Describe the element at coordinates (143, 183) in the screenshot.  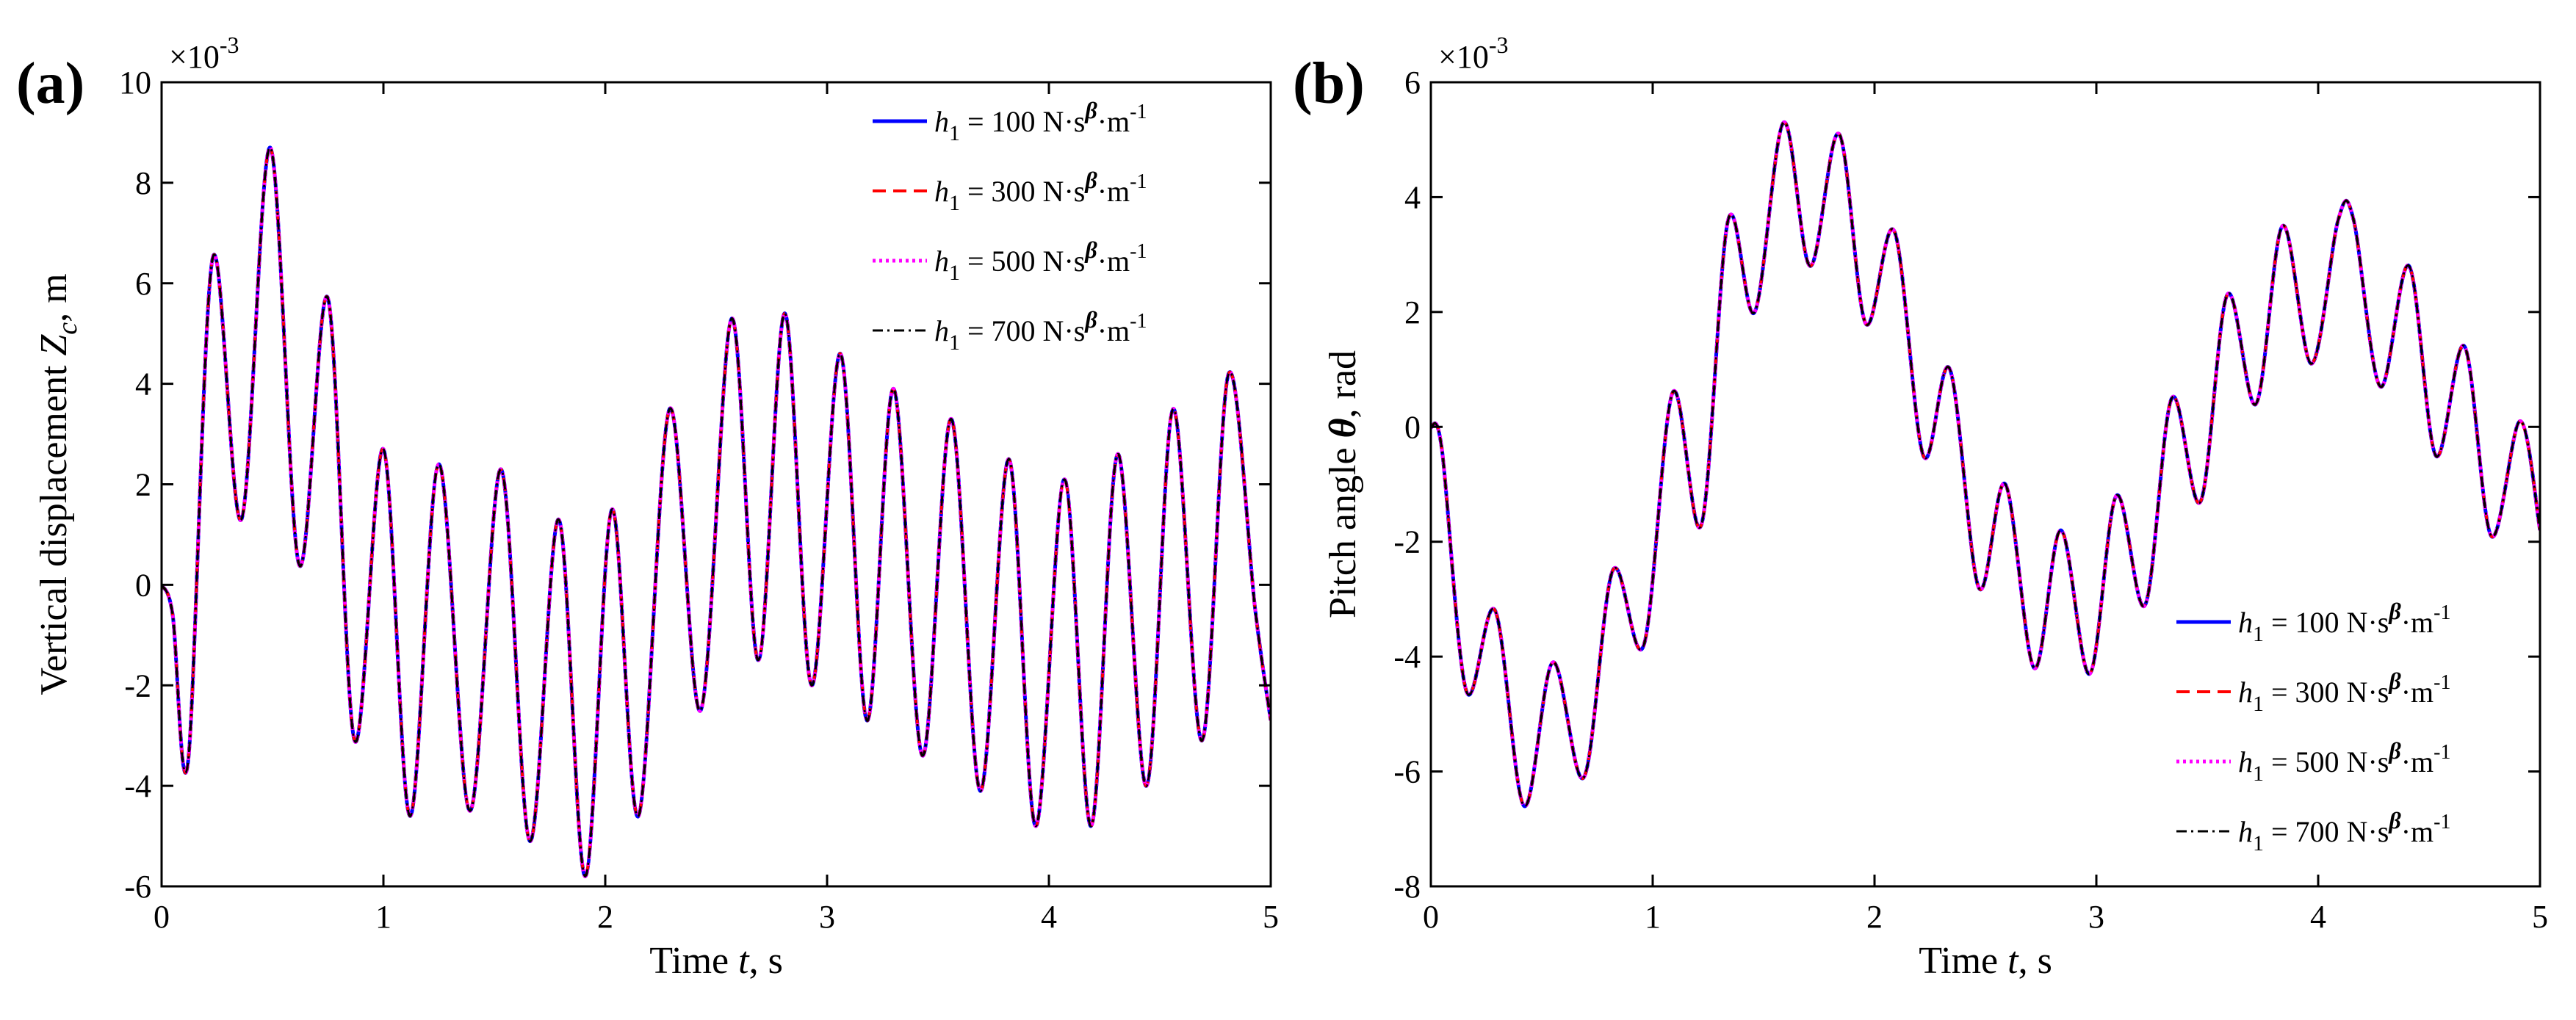
I see `y-tick-label: 8` at that location.